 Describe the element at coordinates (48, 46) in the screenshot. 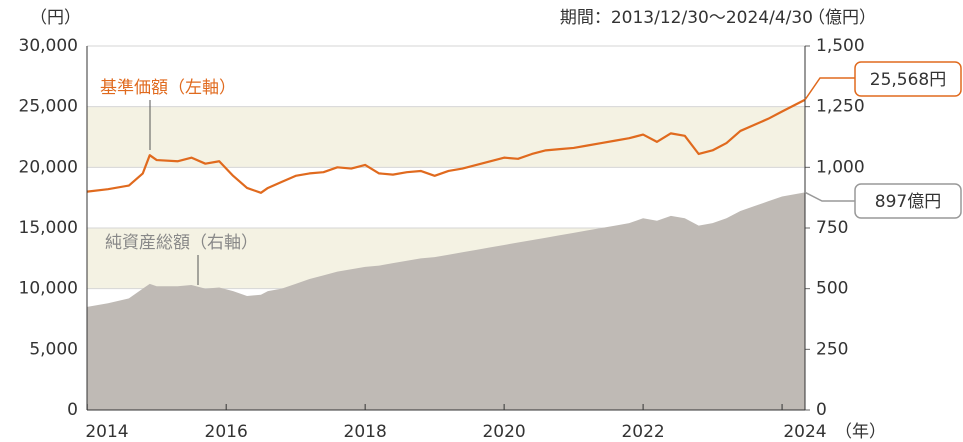

I see `y-tick-label: 30,000` at that location.